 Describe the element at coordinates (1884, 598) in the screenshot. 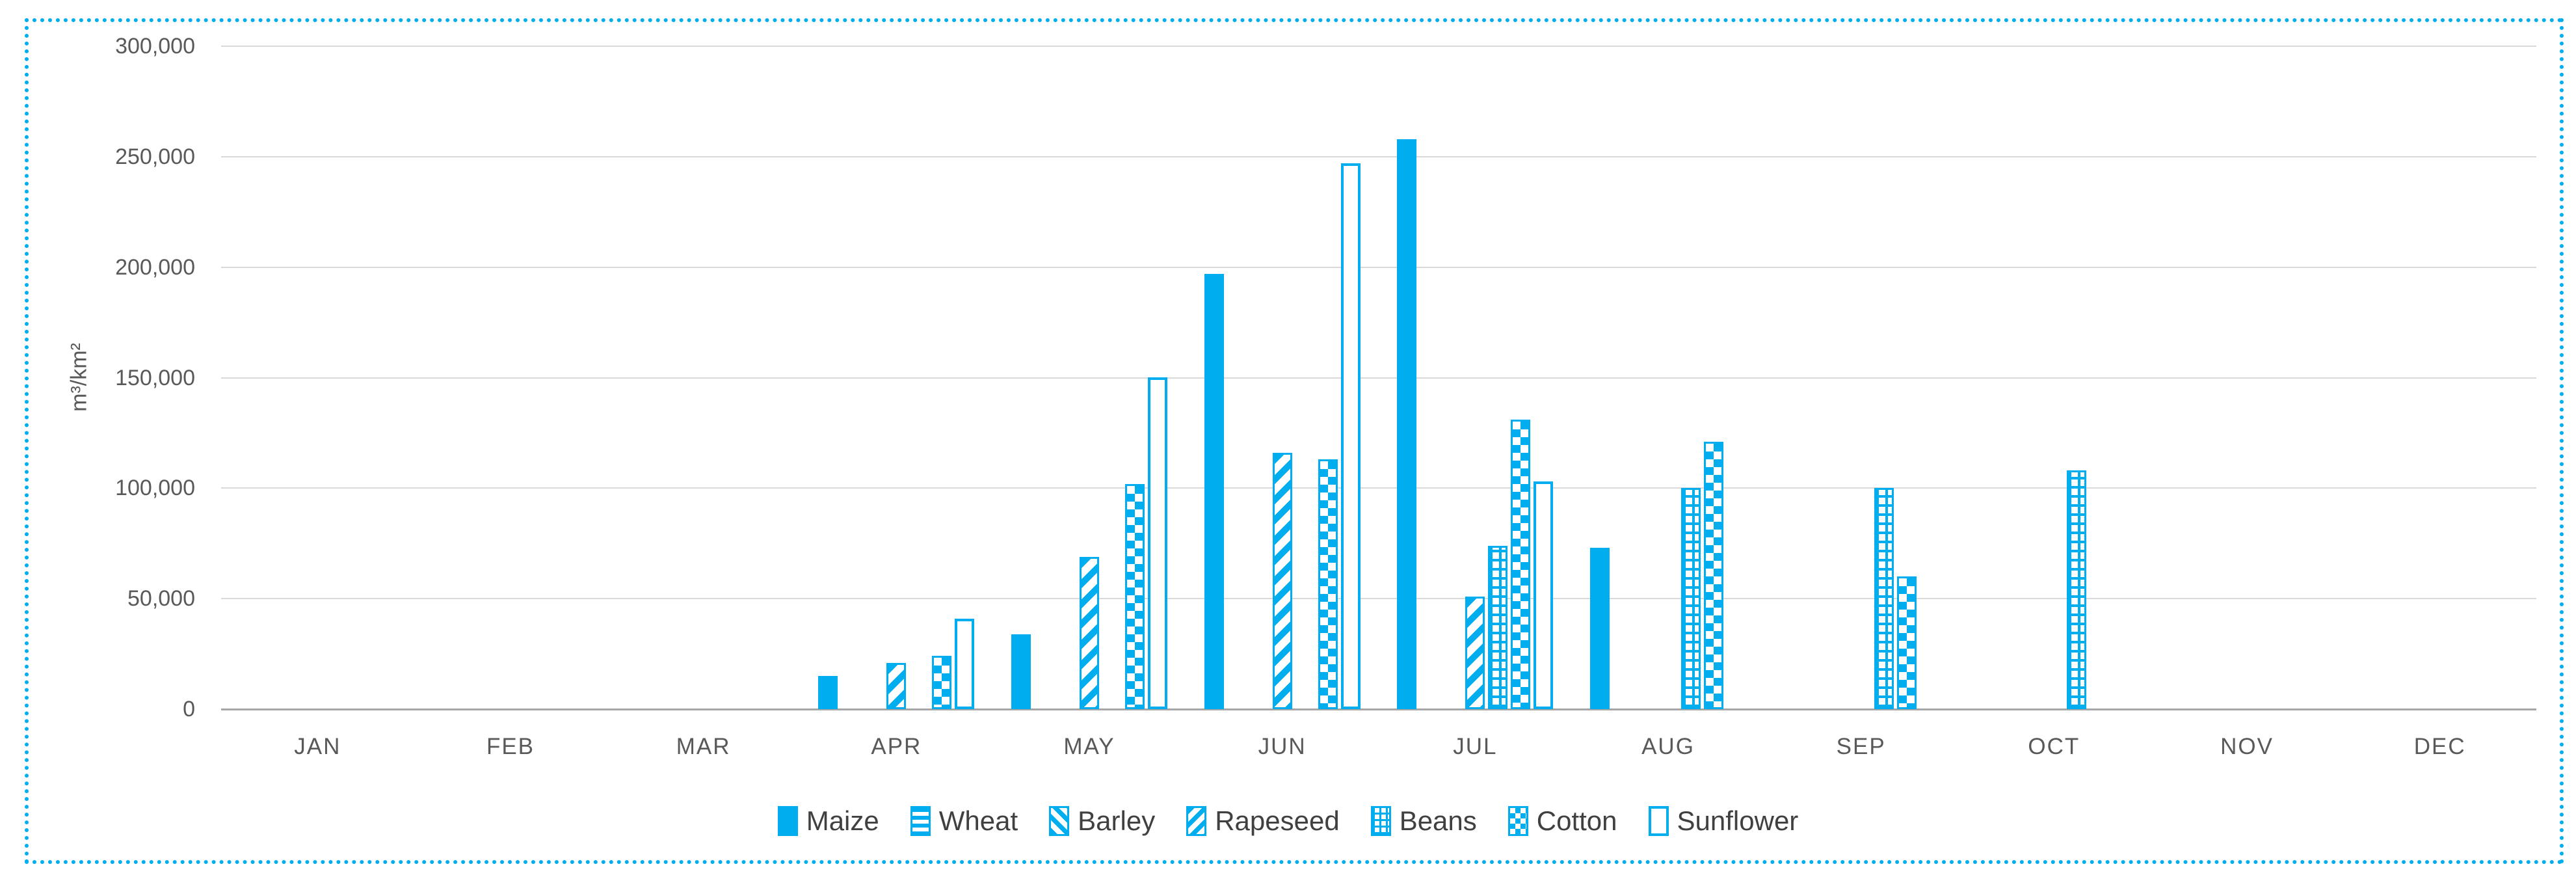

I see `bar-beans-sep` at that location.